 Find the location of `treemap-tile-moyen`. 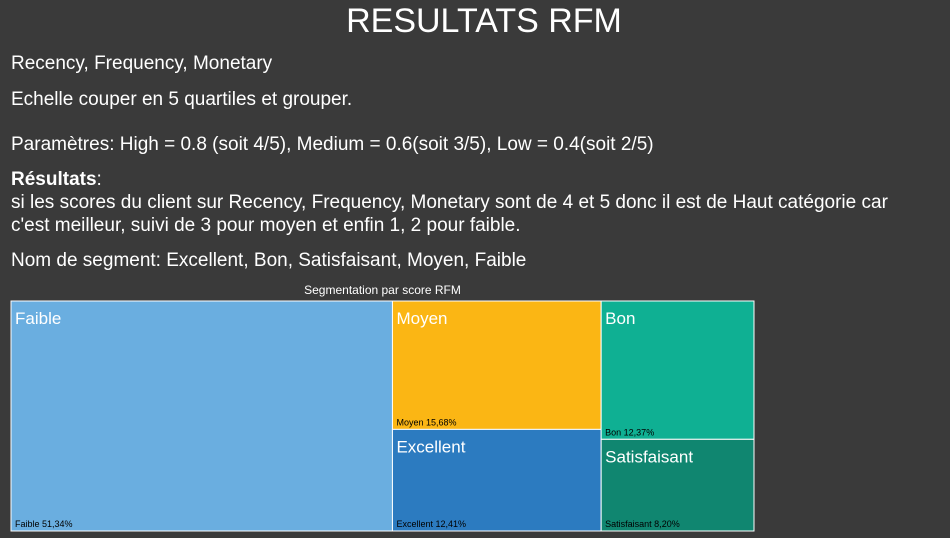

treemap-tile-moyen is located at coordinates (496, 365).